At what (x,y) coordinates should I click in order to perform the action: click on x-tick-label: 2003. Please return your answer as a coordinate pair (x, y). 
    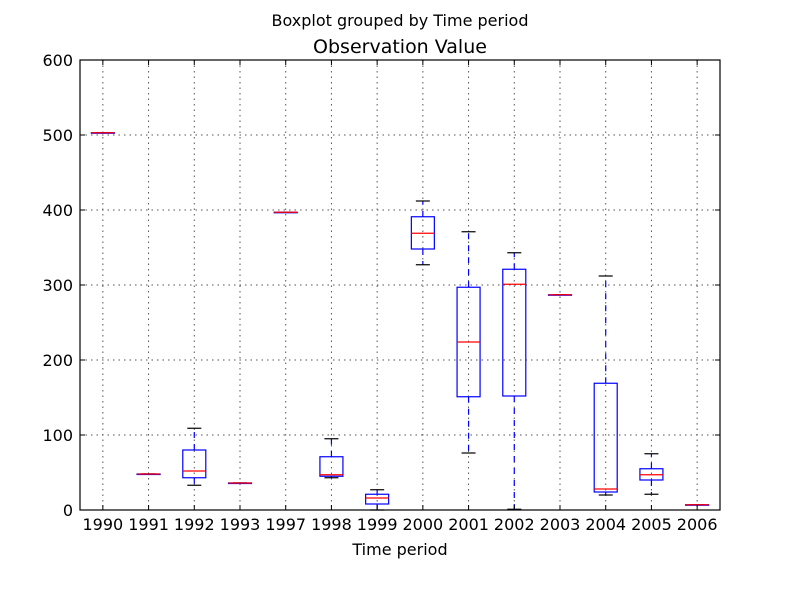
    Looking at the image, I should click on (560, 524).